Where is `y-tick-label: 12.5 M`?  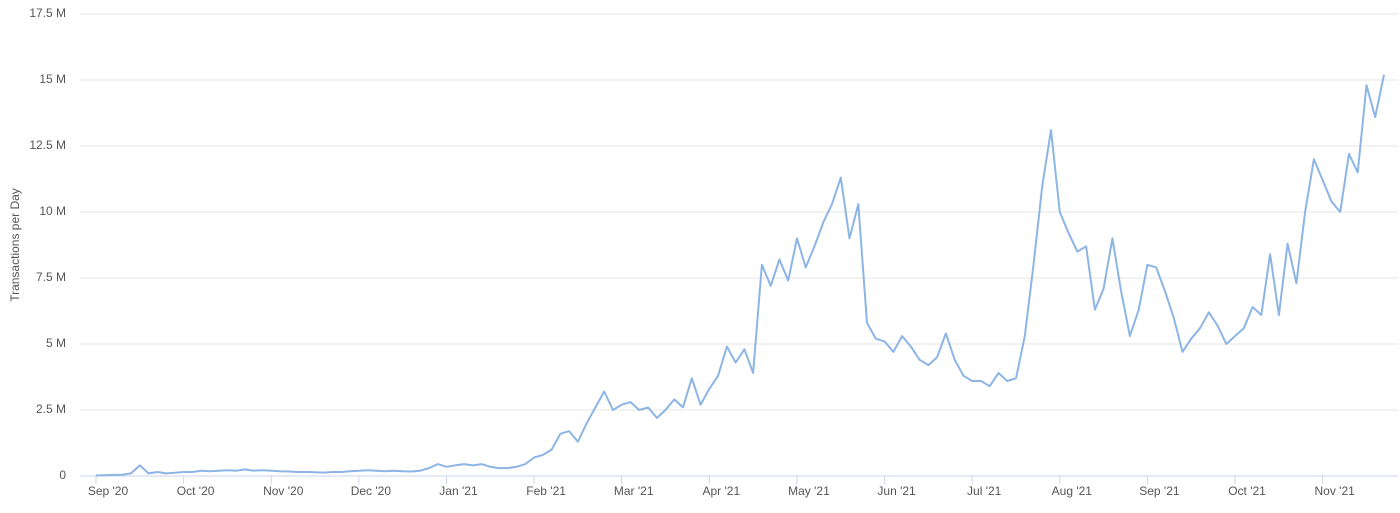
y-tick-label: 12.5 M is located at coordinates (47, 145).